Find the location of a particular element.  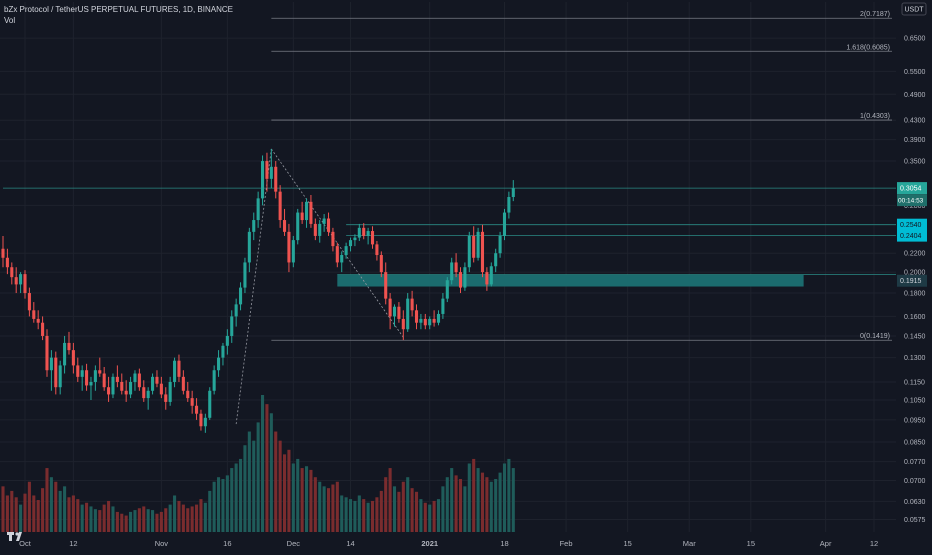

price-tick-label: 0.5500 is located at coordinates (915, 72).